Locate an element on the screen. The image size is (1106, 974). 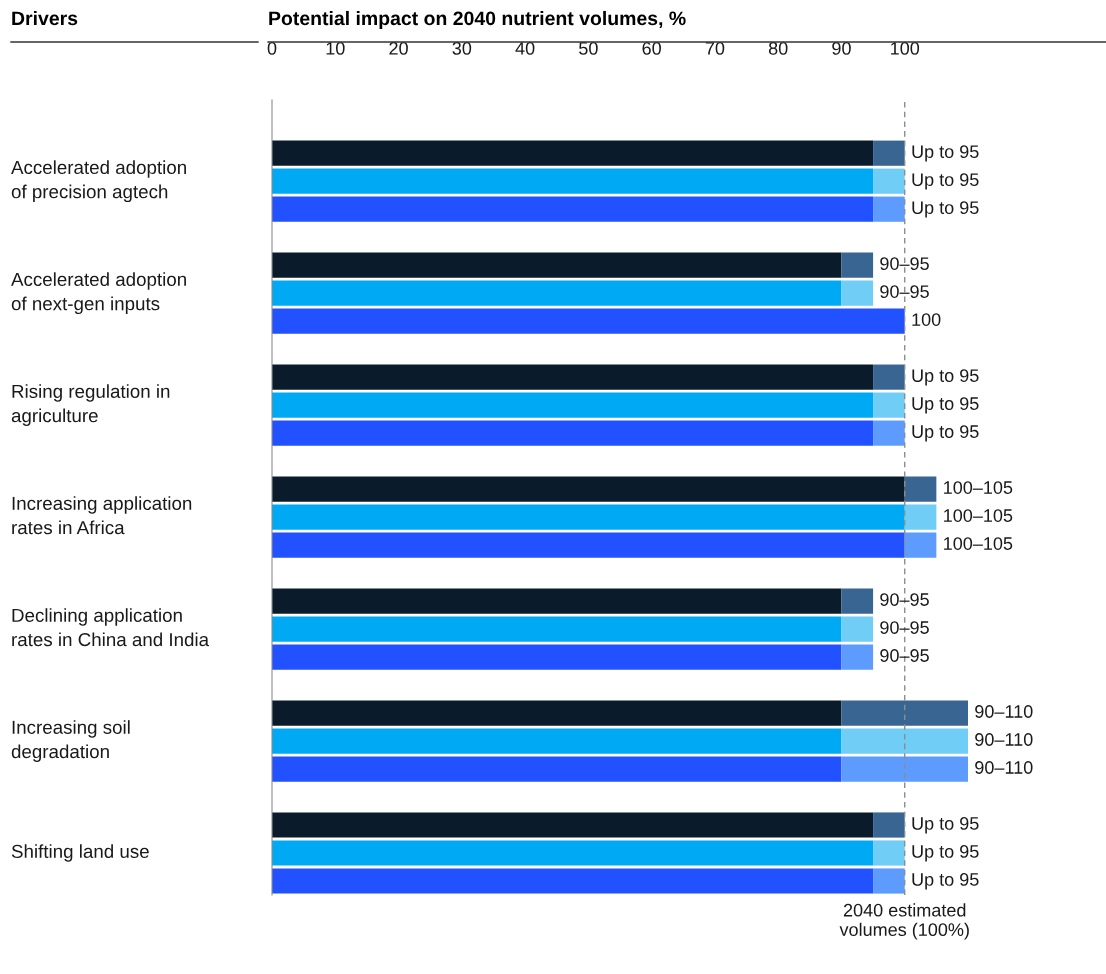
y-tick-label: Accelerated adoption of precision agtech is located at coordinates (98, 181).